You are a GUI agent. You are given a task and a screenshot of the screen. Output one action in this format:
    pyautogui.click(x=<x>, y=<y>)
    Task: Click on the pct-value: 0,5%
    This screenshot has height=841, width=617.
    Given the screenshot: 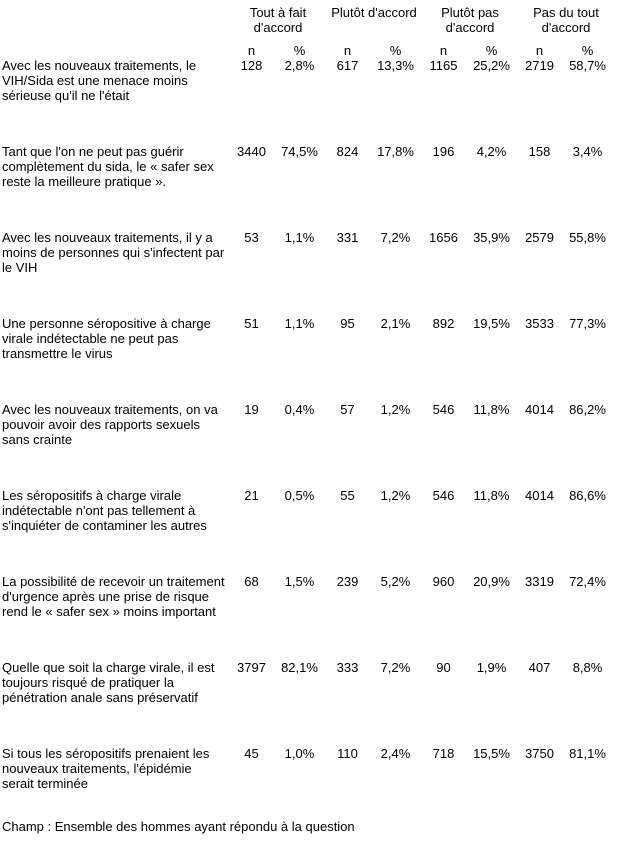 What is the action you would take?
    pyautogui.click(x=299, y=495)
    